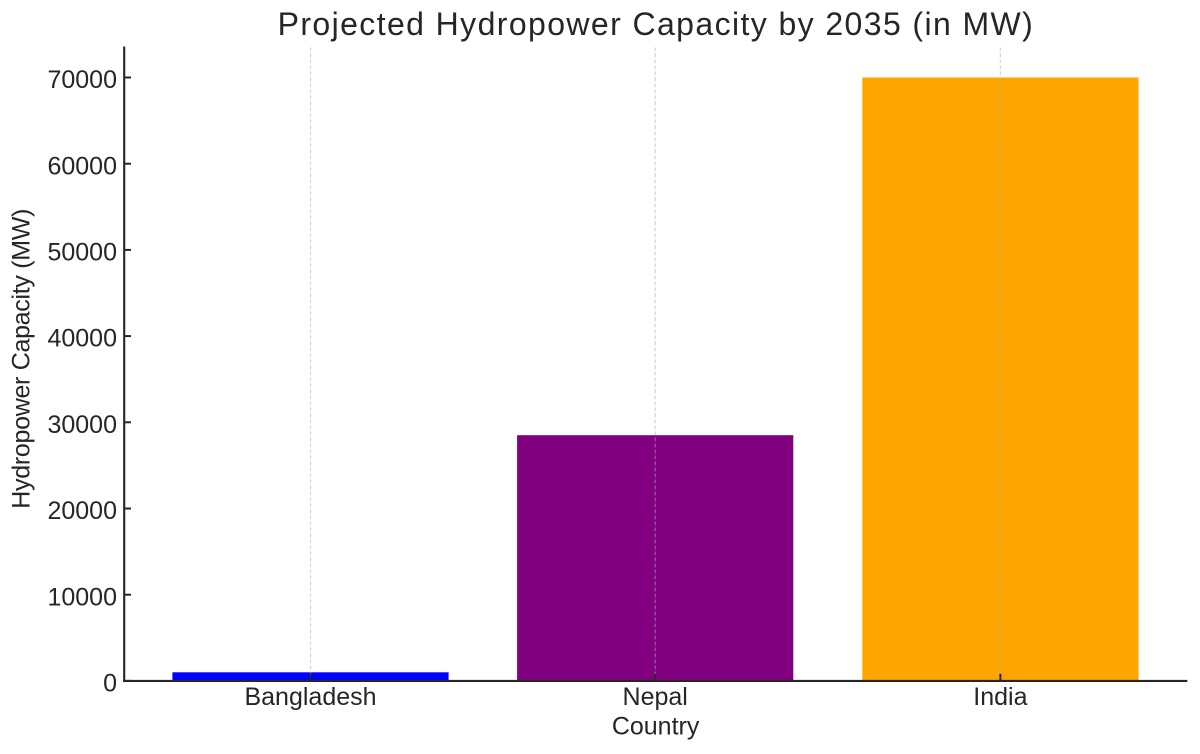  I want to click on svg-text: Bangladesh, so click(310, 697).